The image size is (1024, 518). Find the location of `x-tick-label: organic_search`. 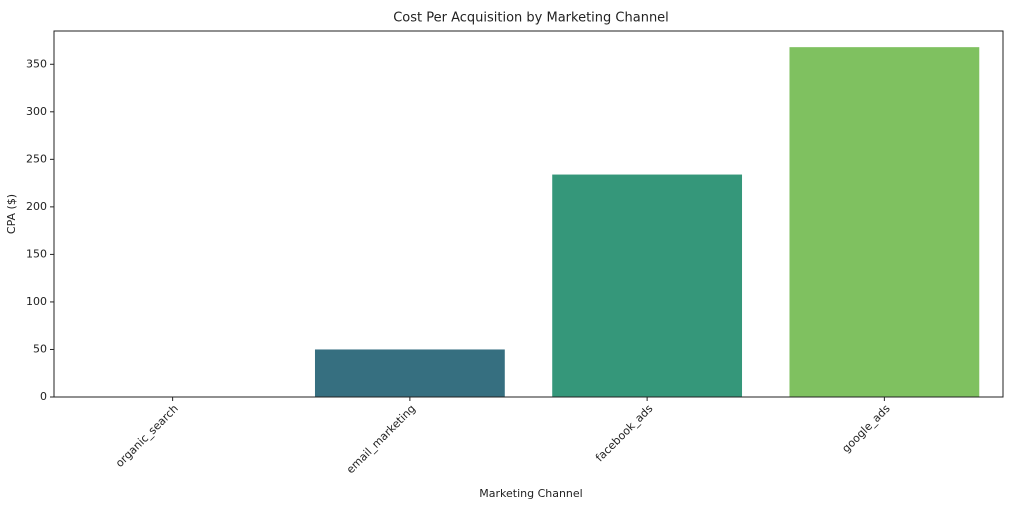

x-tick-label: organic_search is located at coordinates (147, 436).